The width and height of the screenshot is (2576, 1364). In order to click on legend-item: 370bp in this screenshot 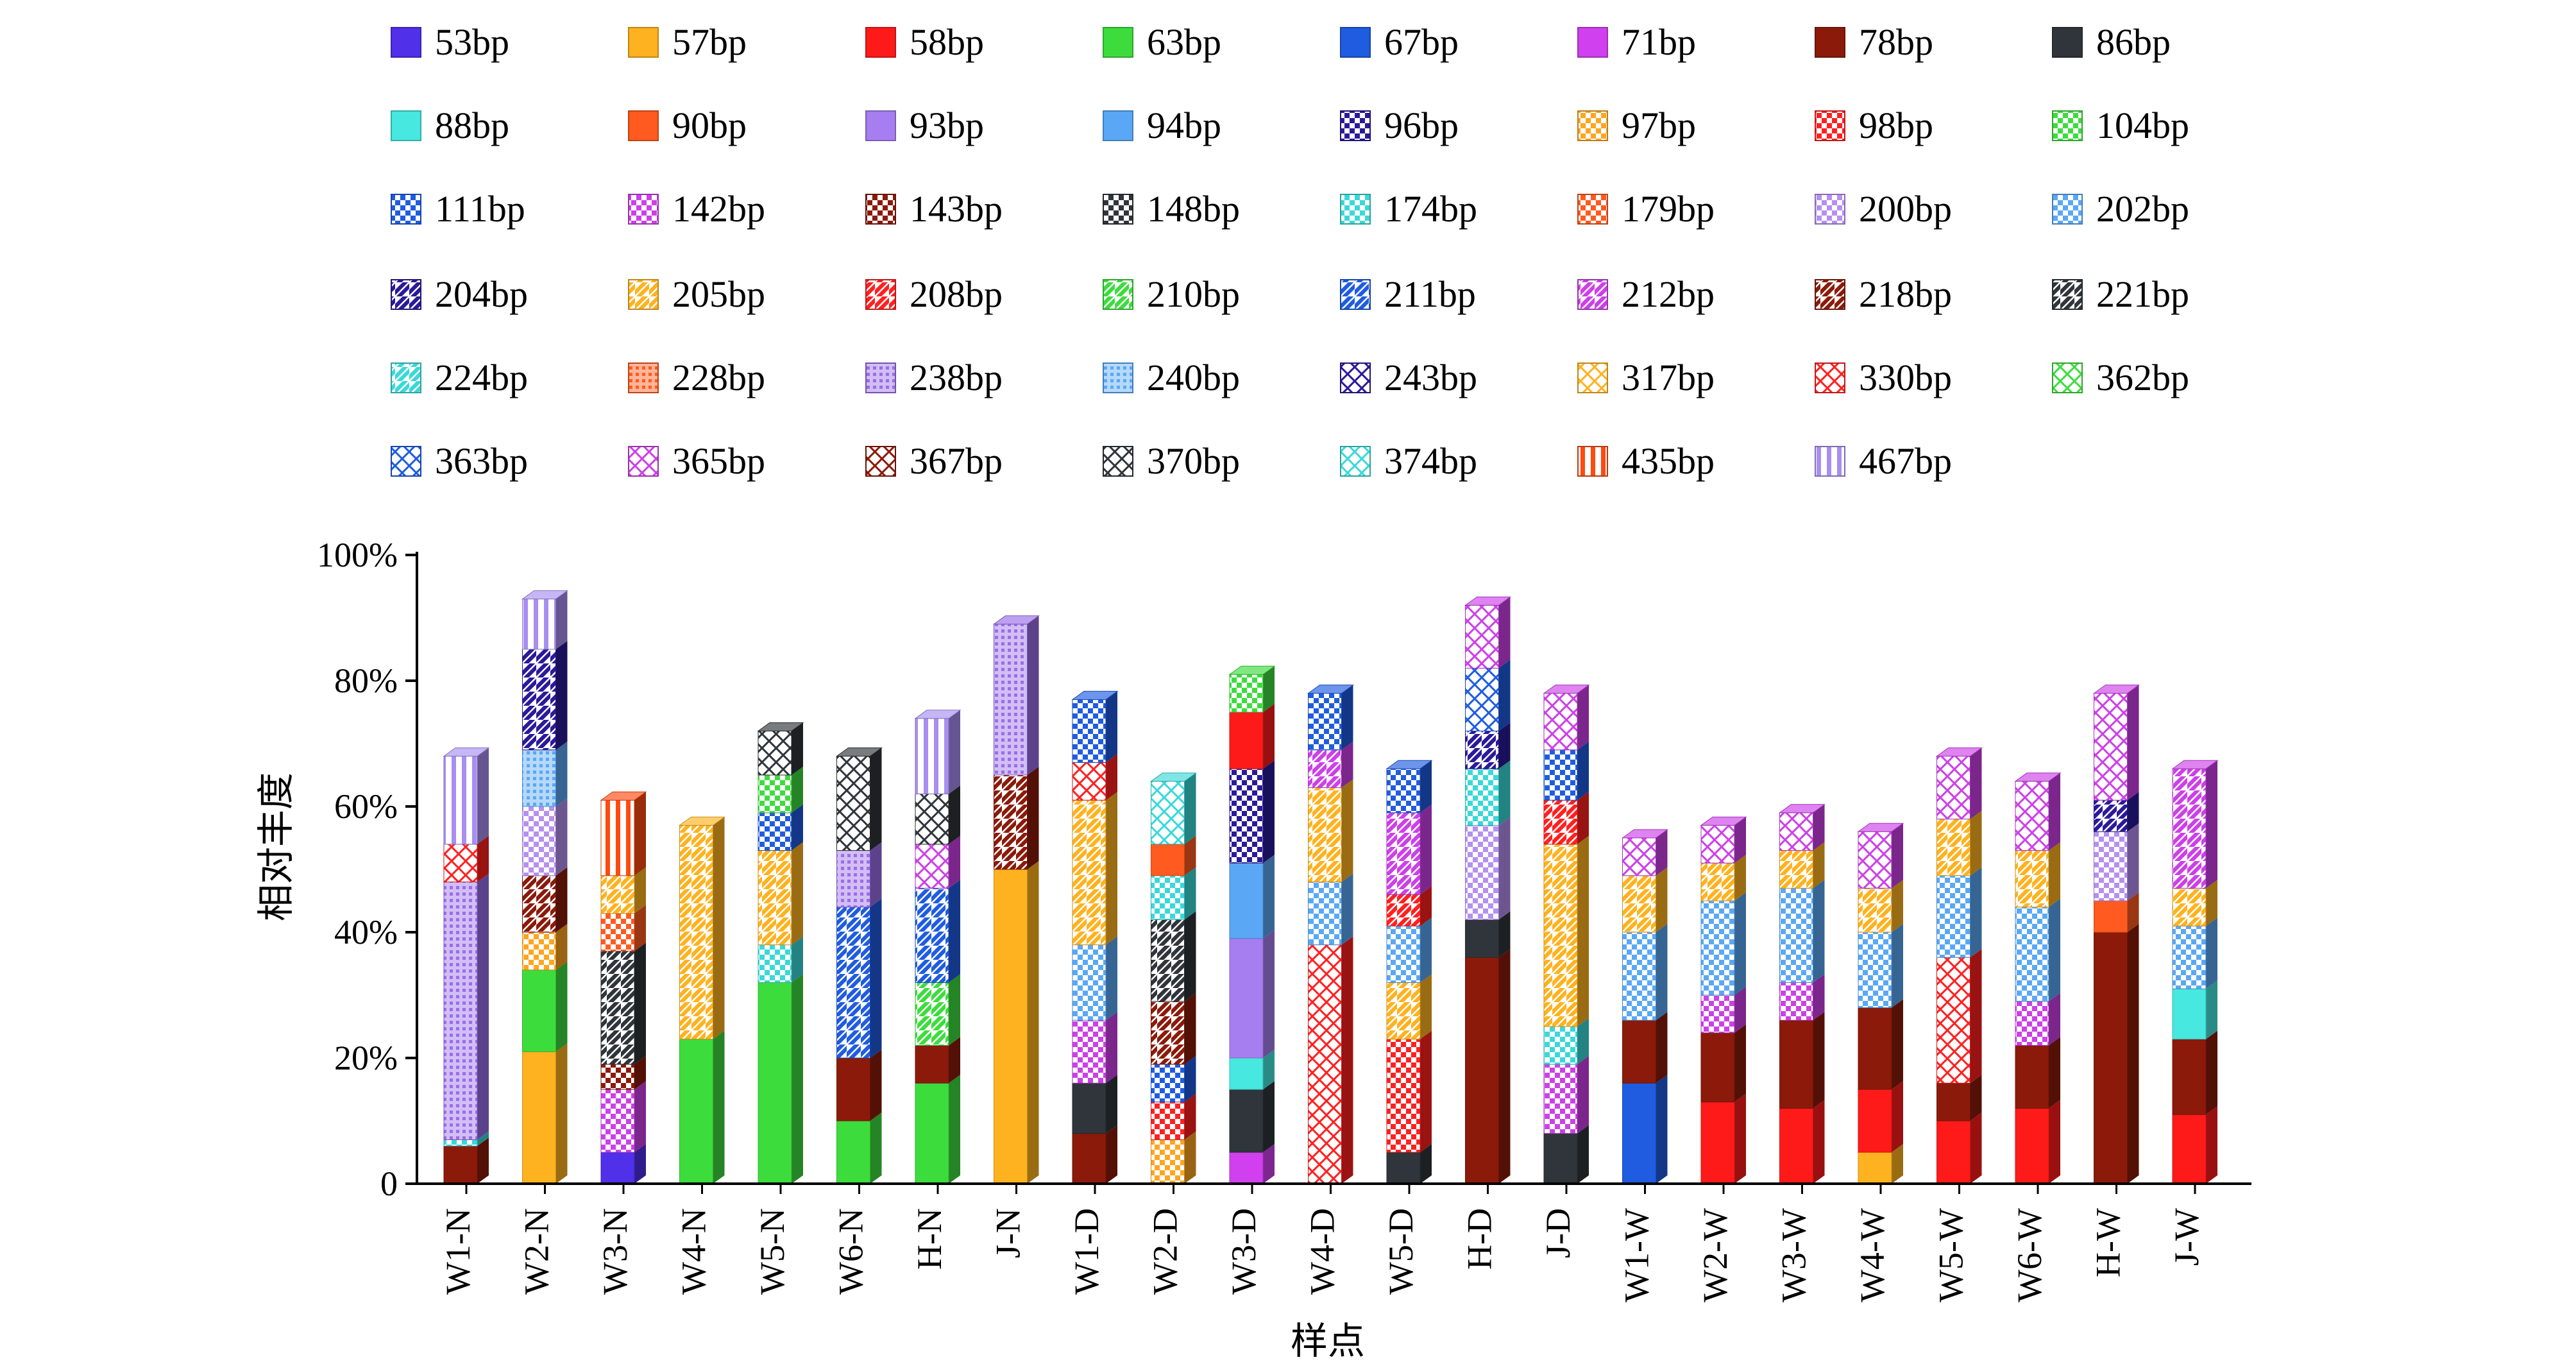, I will do `click(1171, 461)`.